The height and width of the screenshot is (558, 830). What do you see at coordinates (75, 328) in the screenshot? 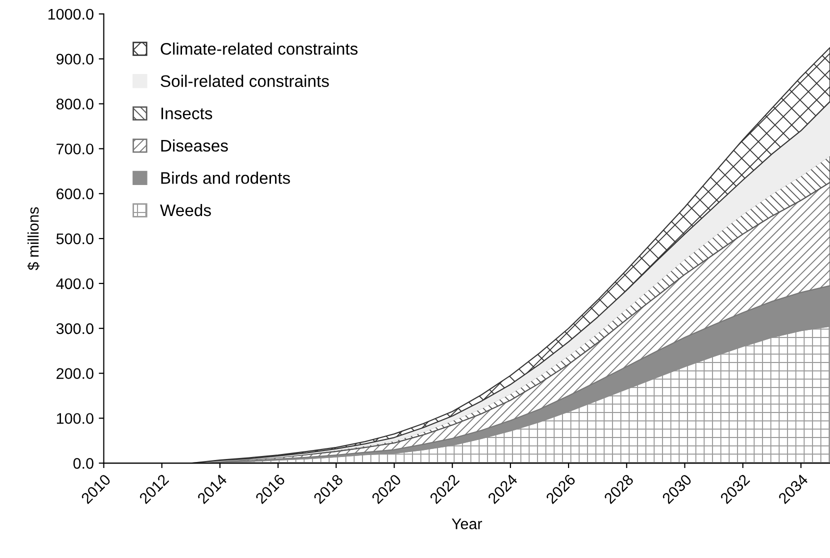
I see `y-tick-label: 300.0` at bounding box center [75, 328].